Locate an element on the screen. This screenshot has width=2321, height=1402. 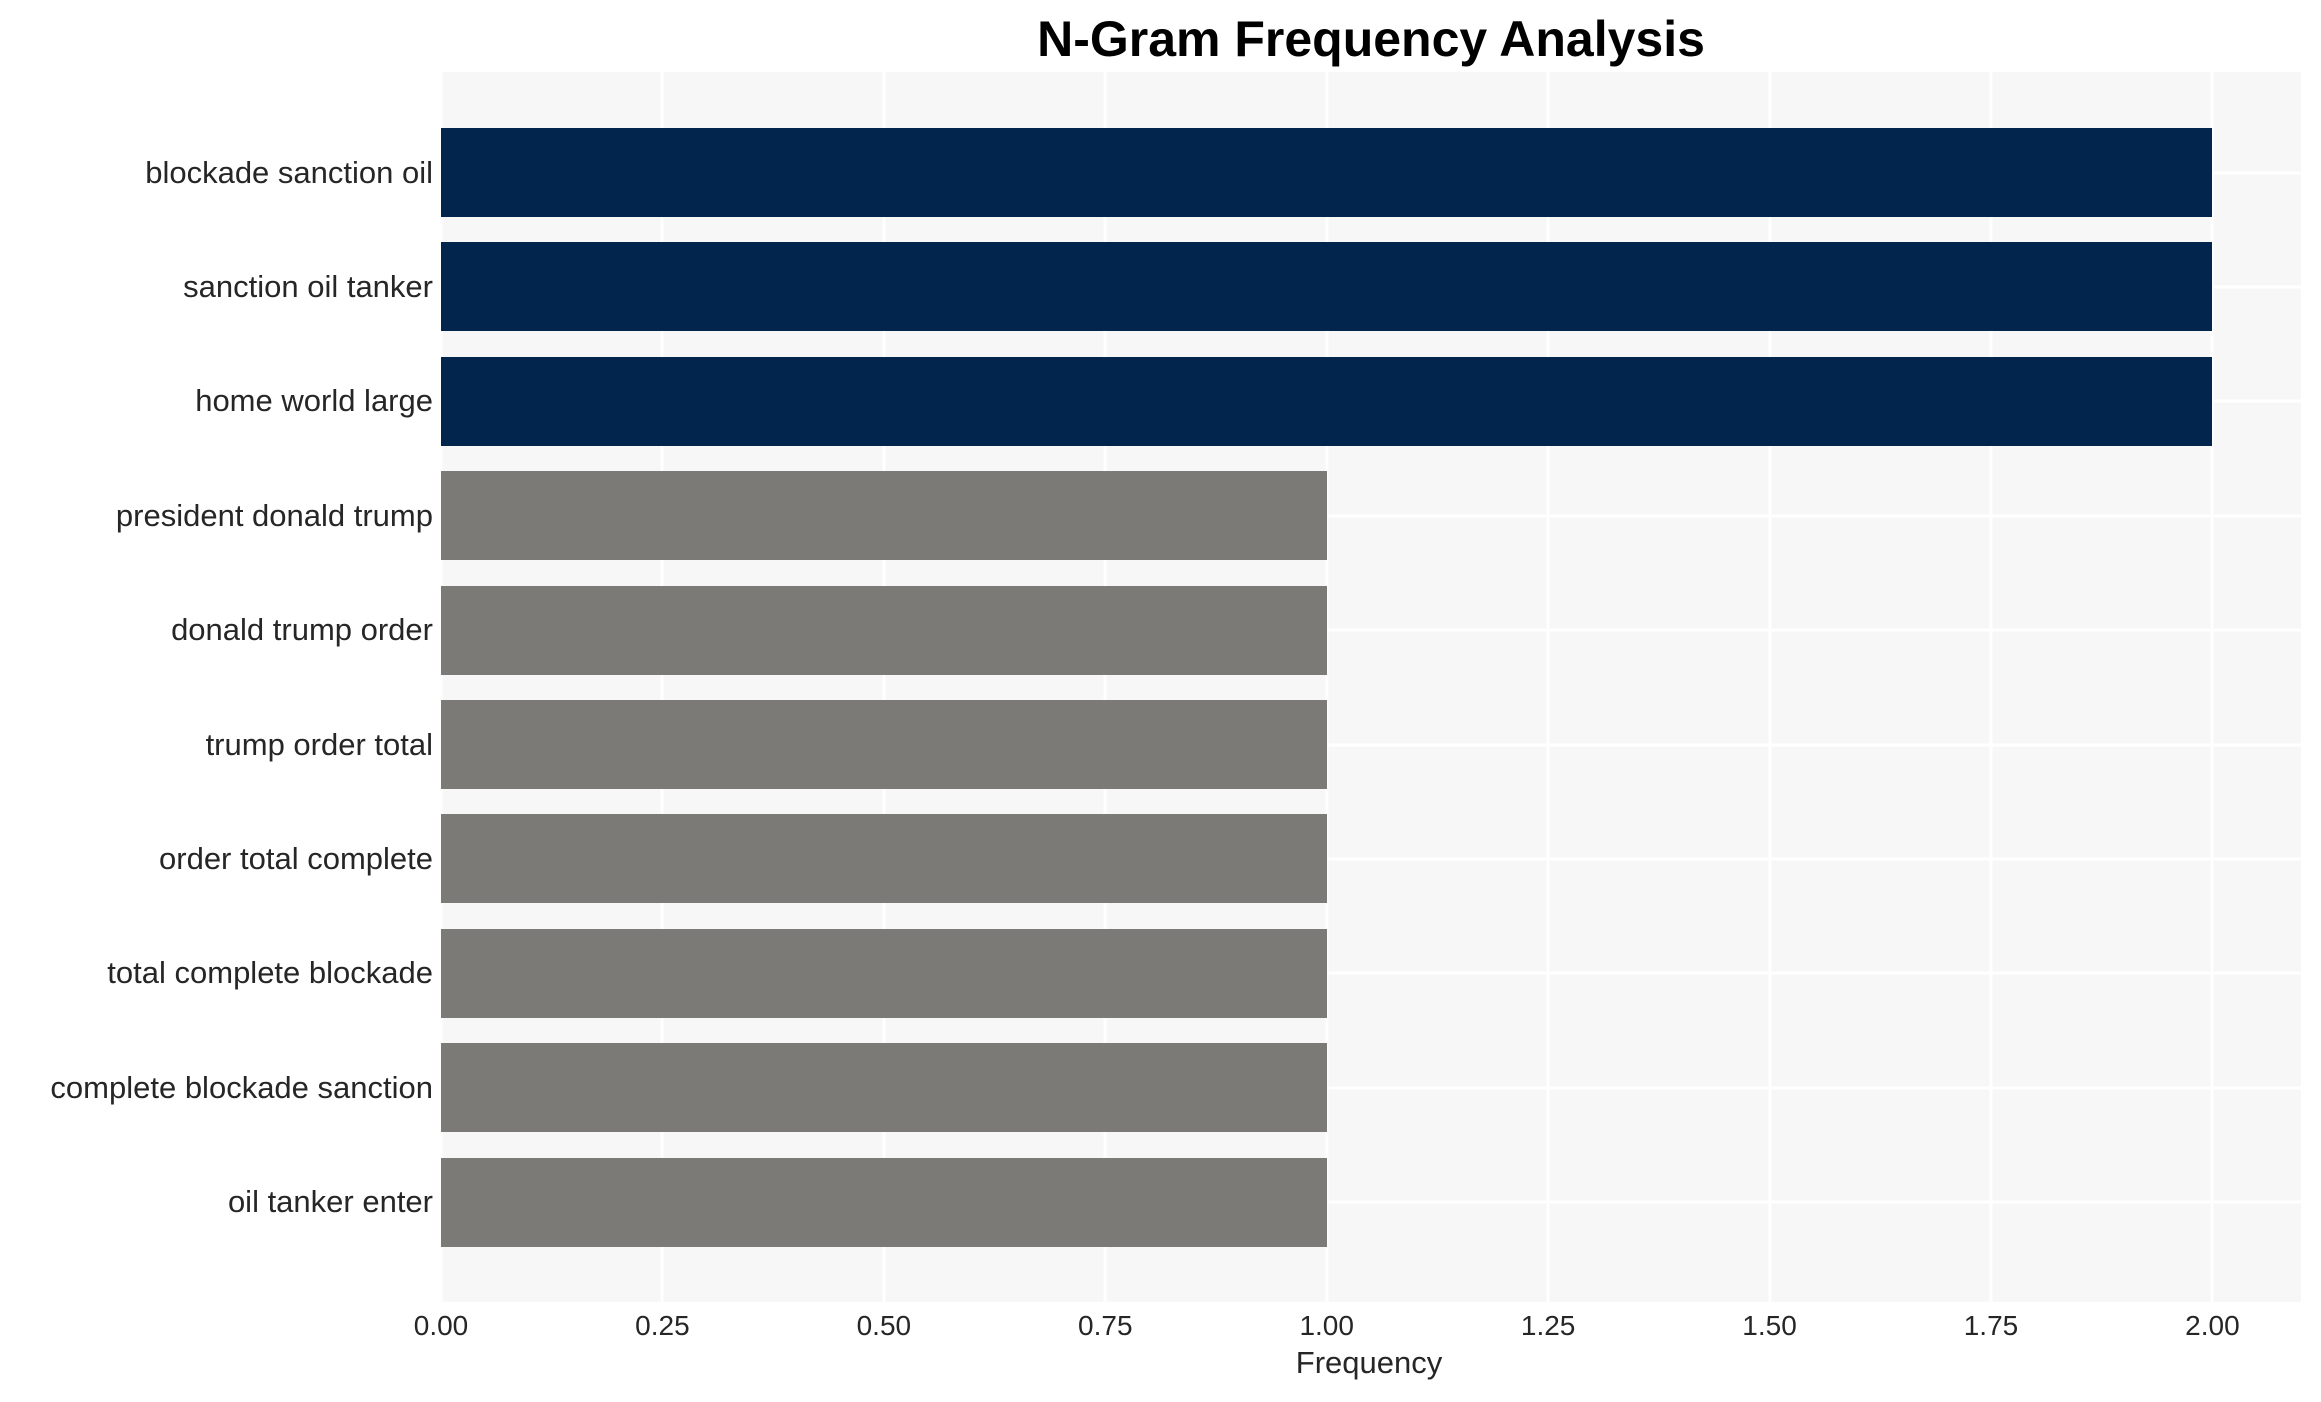
y-tick-label: donald trump order is located at coordinates (302, 630).